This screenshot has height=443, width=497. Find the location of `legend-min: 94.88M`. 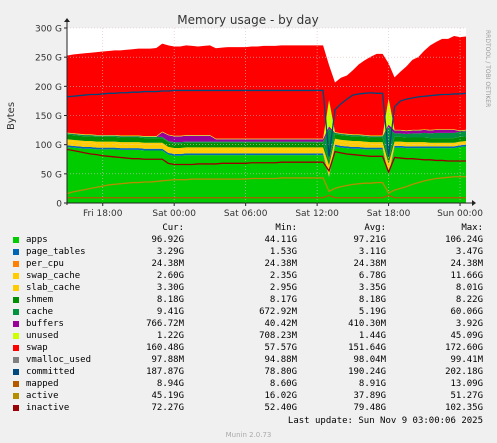

legend-min: 94.88M is located at coordinates (280, 360).